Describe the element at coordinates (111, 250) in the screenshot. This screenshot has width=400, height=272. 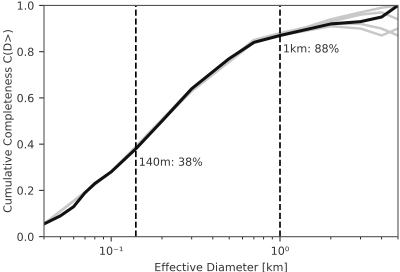
I see `x-tick-label: 10⁻¹` at that location.